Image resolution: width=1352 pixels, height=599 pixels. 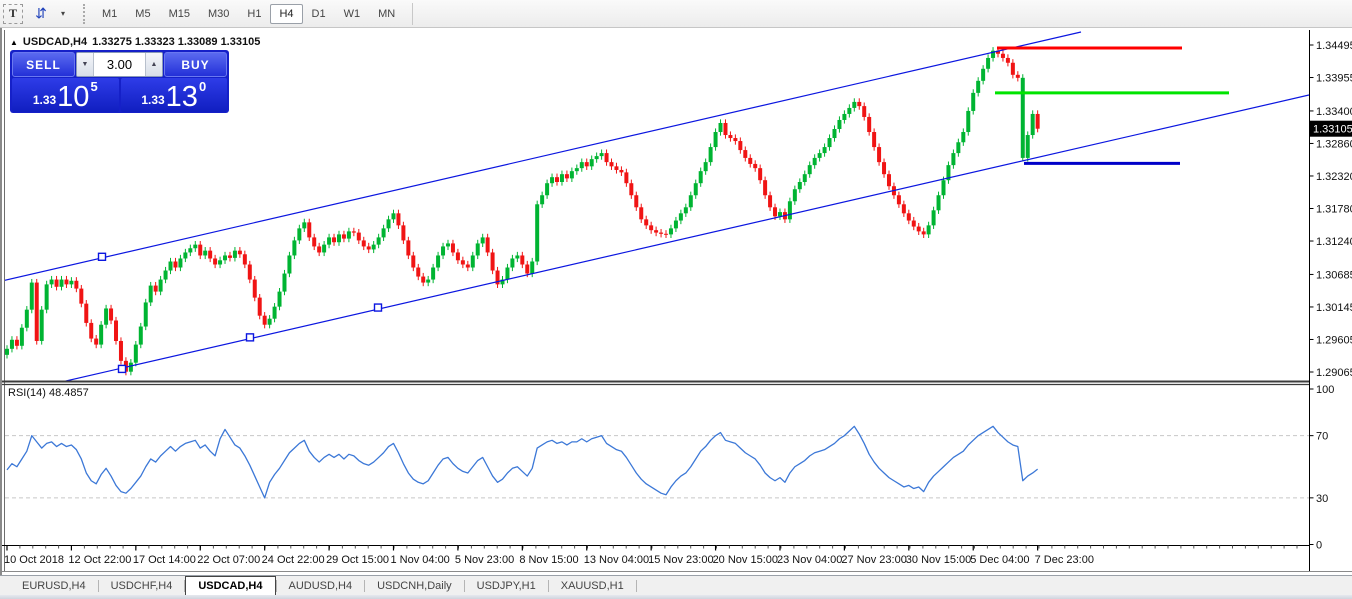 What do you see at coordinates (616, 560) in the screenshot?
I see `svg-text: 13 Nov 04:00` at bounding box center [616, 560].